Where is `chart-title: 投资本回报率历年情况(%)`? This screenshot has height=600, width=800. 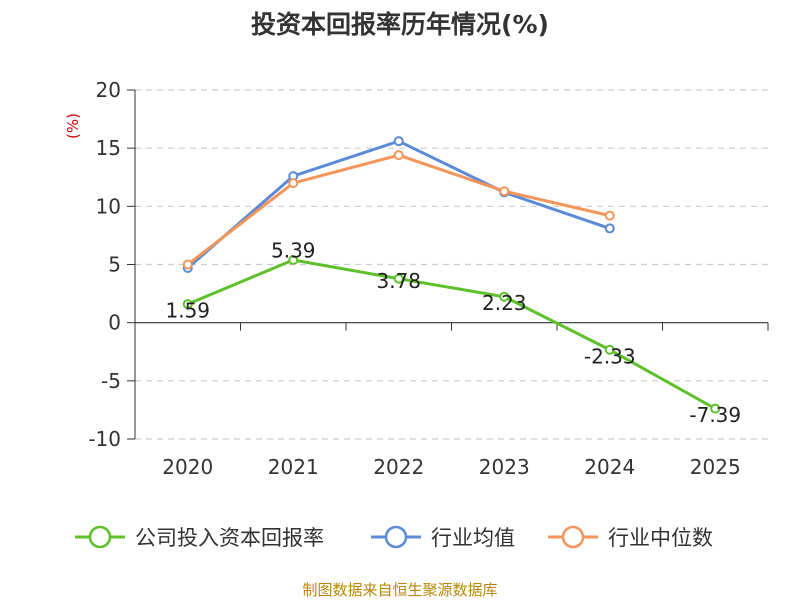
chart-title: 投资本回报率历年情况(%) is located at coordinates (400, 24).